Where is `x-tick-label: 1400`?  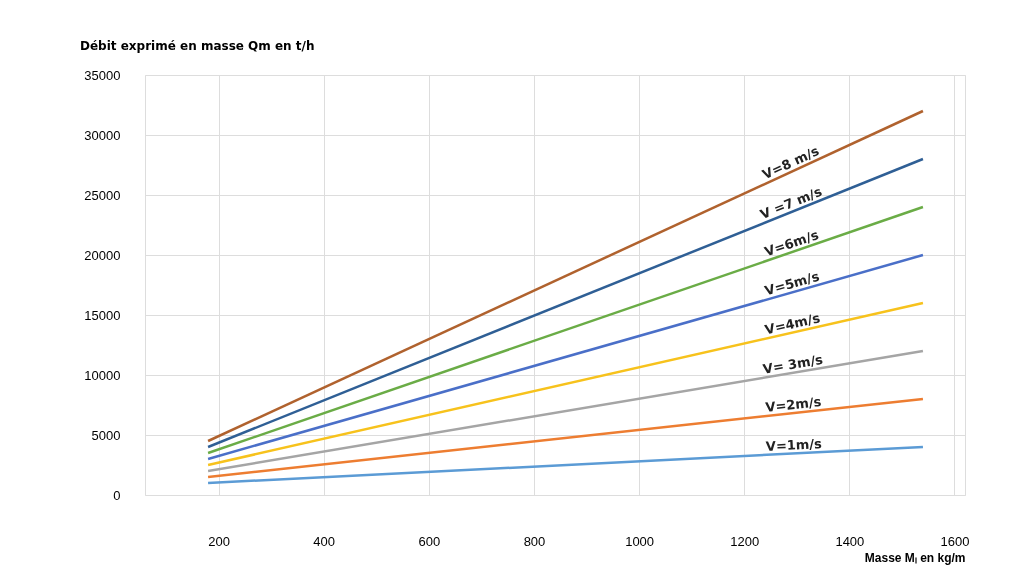
x-tick-label: 1400 is located at coordinates (850, 541).